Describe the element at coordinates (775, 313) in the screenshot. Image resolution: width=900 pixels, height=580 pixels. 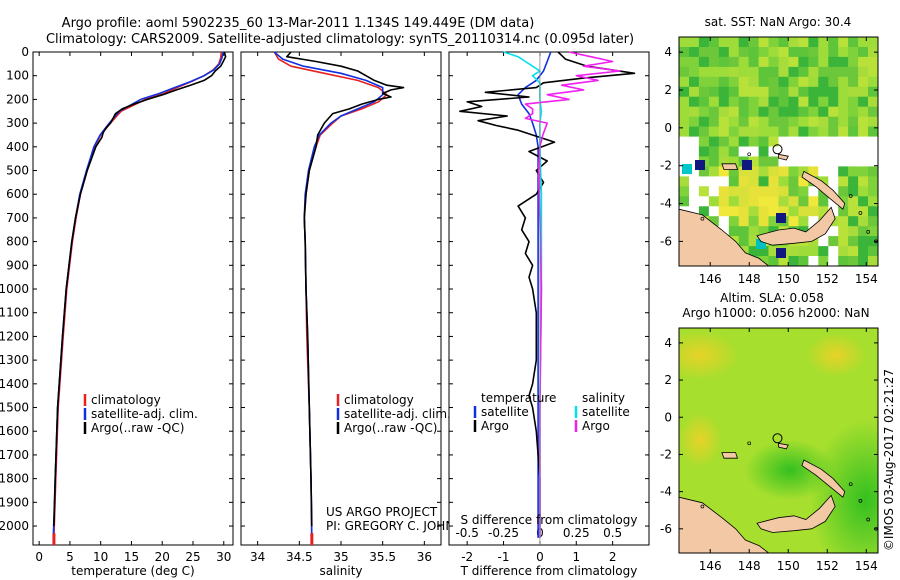
I see `sla-map-title-line2: Argo h1000: 0.056 h2000: NaN` at that location.